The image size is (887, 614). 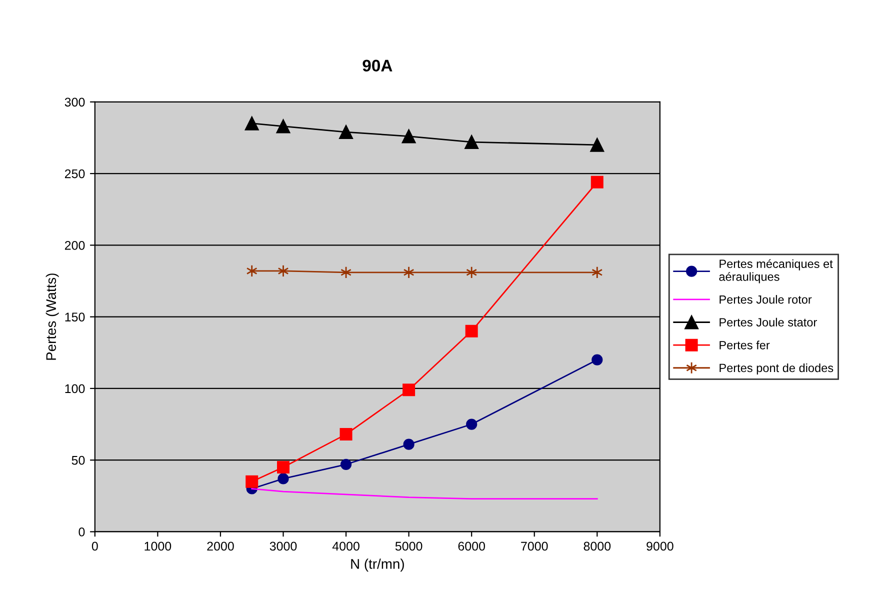 I want to click on legend-label: Pertes pont de diodes, so click(x=777, y=368).